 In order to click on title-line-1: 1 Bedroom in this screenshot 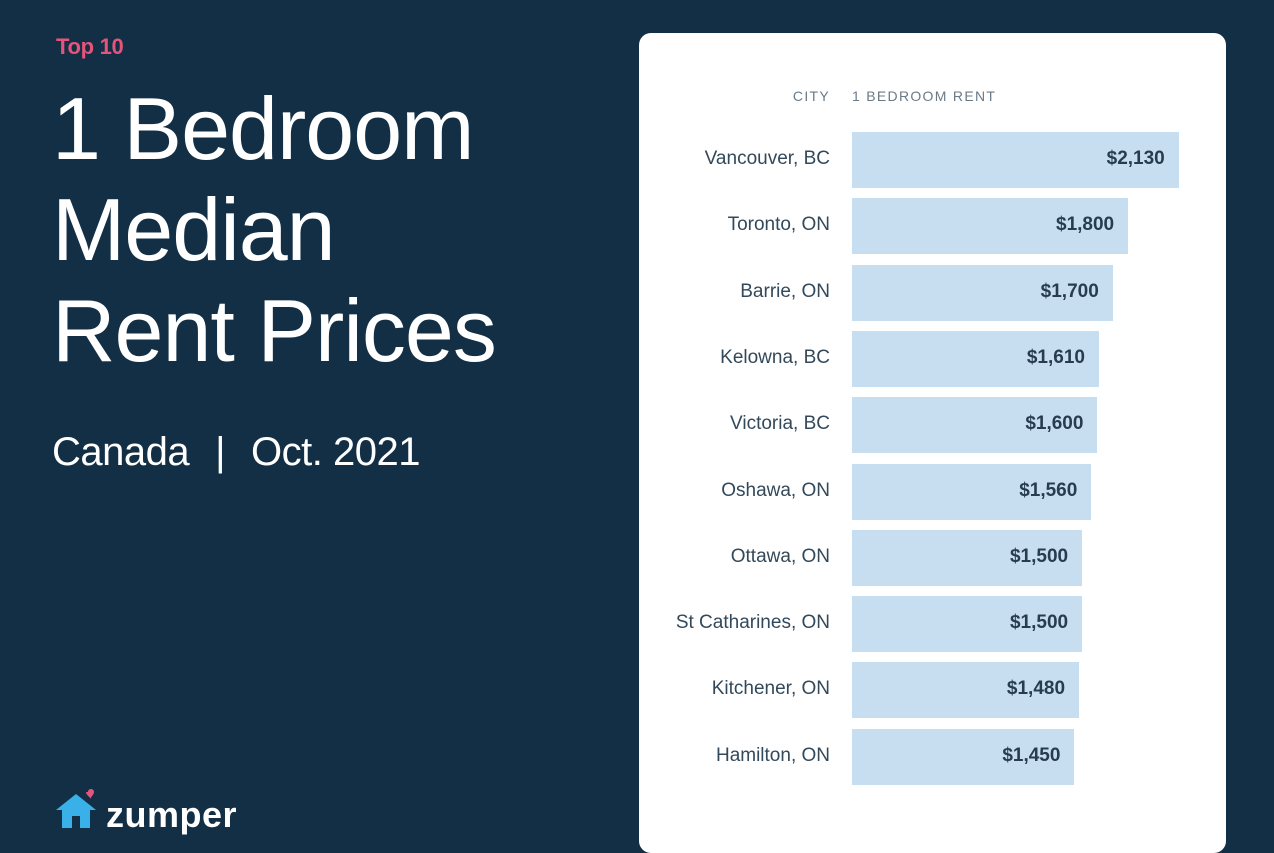, I will do `click(263, 128)`.